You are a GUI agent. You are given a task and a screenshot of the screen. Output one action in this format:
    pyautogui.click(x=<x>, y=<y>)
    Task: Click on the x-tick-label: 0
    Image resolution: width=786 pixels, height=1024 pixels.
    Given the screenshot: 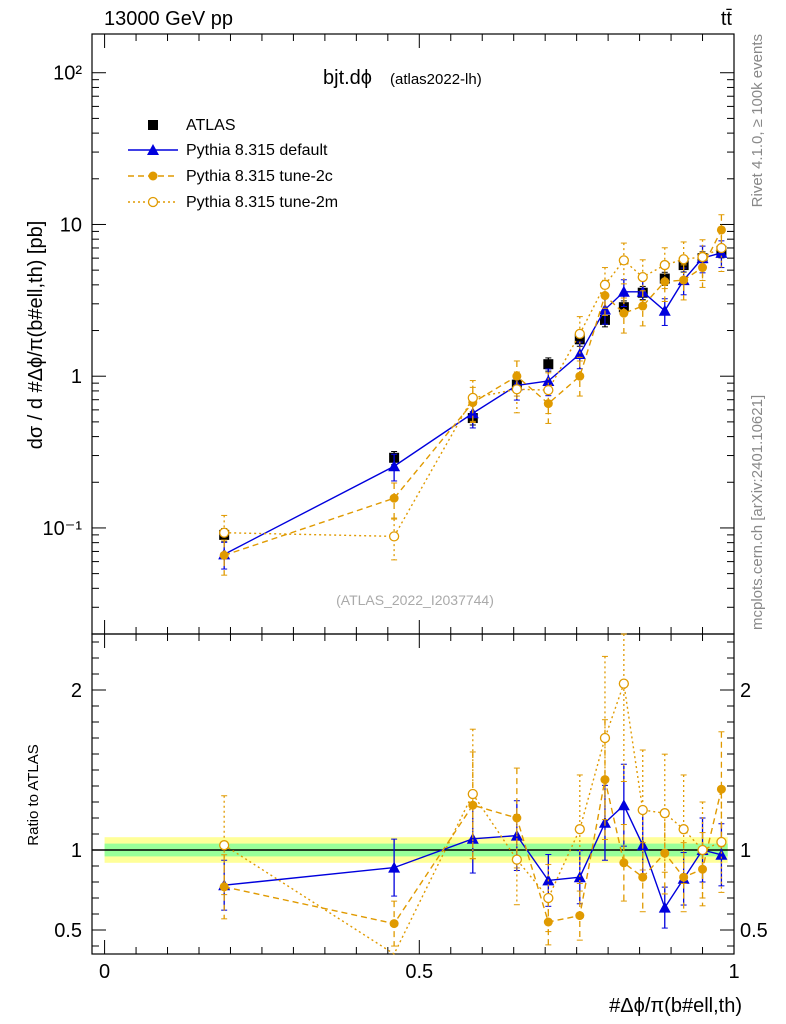 What is the action you would take?
    pyautogui.click(x=104, y=972)
    